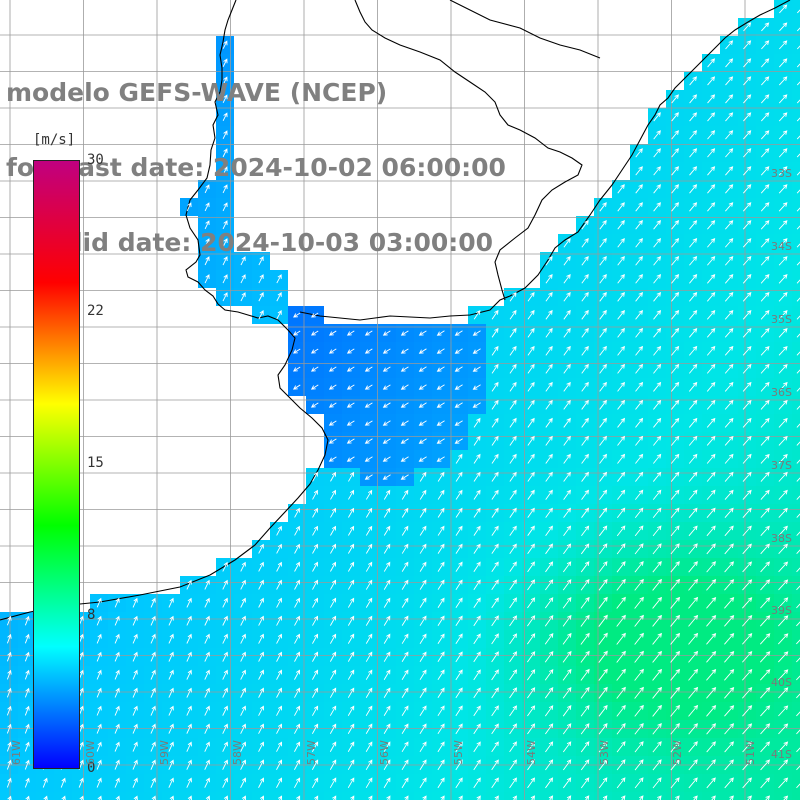 The width and height of the screenshot is (800, 800). What do you see at coordinates (256, 242) in the screenshot?
I see `valid-date: valid date: 2024-10-03 03:00:00` at bounding box center [256, 242].